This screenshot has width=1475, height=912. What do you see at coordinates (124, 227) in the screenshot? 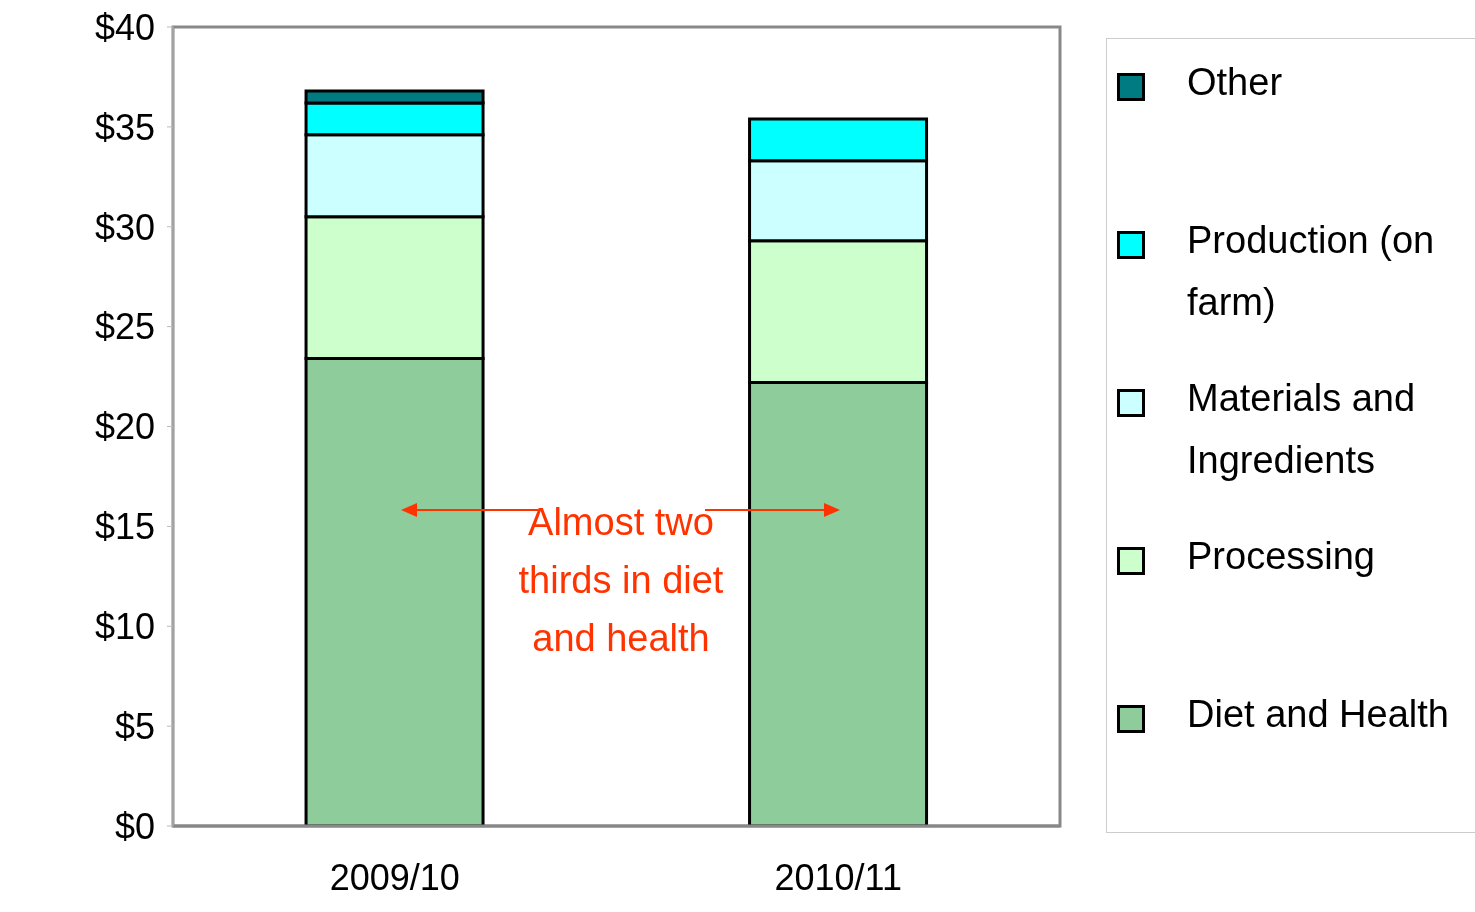
I see `y-tick-label: $30` at bounding box center [124, 227].